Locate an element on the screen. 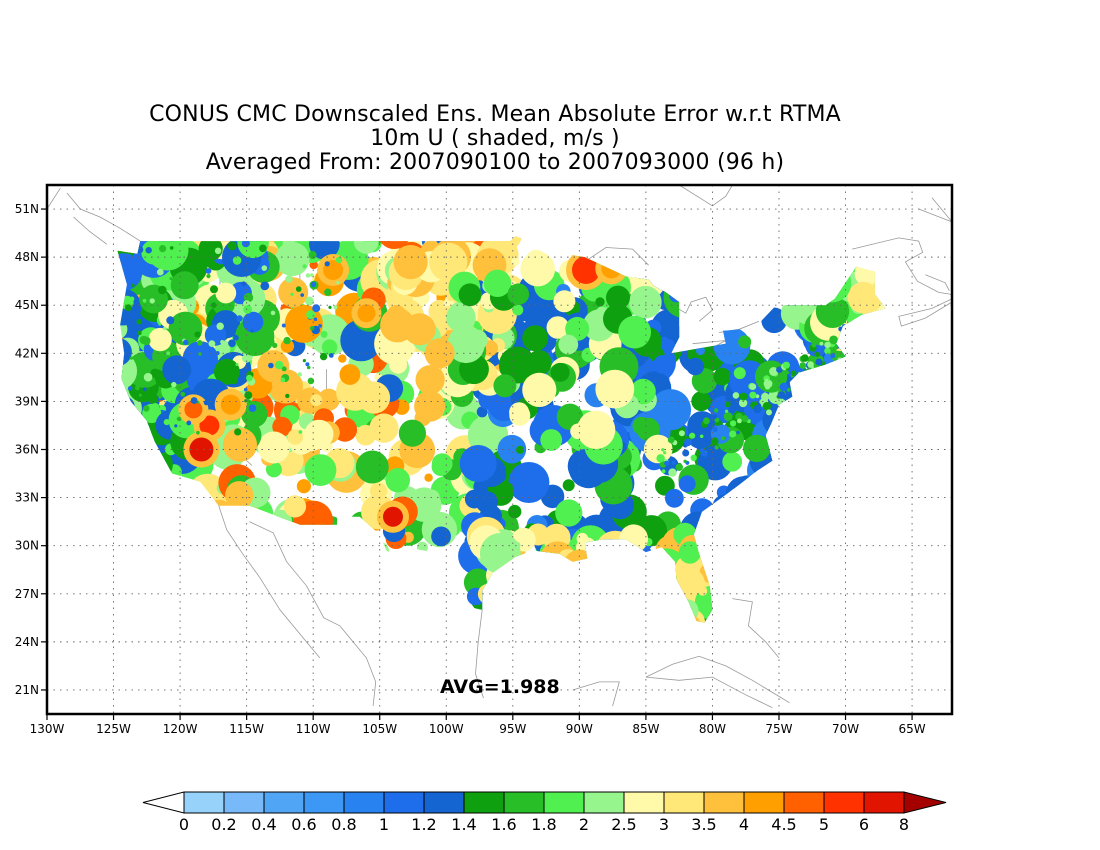 This screenshot has width=1100, height=850. lon-tick-label: 125W is located at coordinates (113, 729).